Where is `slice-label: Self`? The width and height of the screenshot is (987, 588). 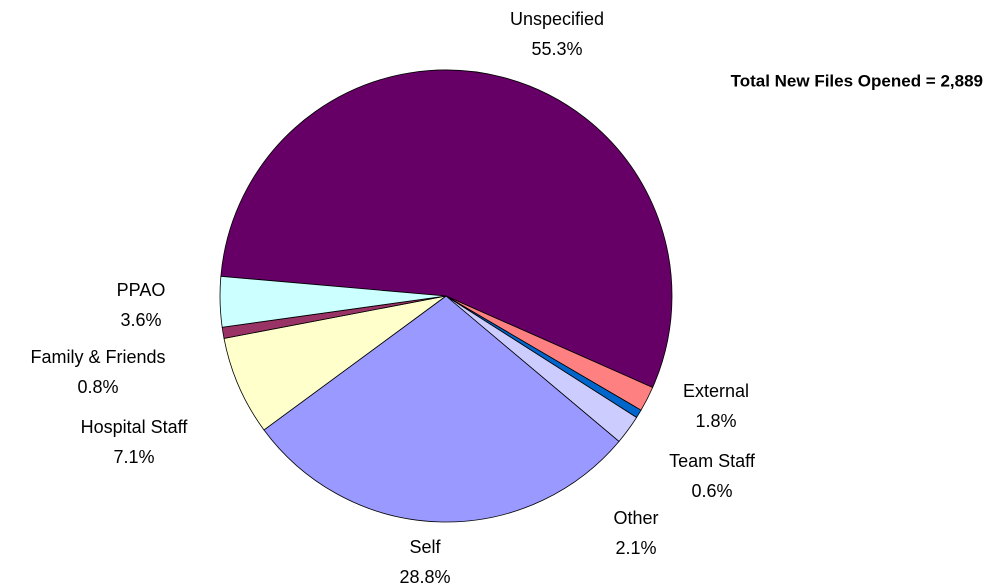 slice-label: Self is located at coordinates (425, 547).